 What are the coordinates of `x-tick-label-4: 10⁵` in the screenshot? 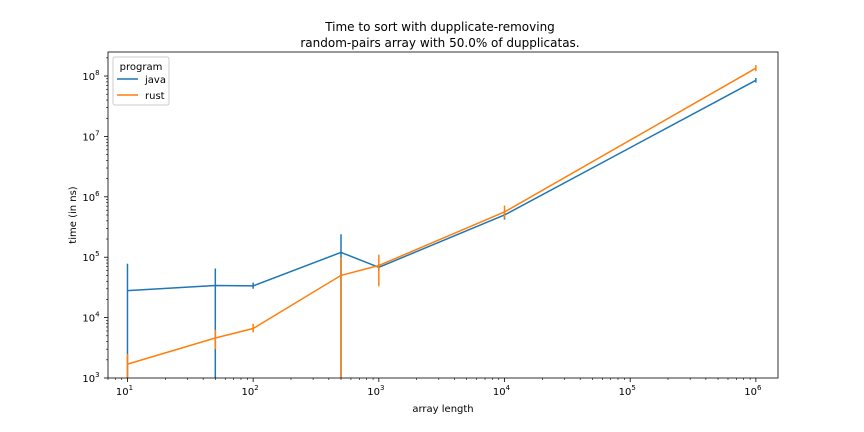 It's located at (627, 391).